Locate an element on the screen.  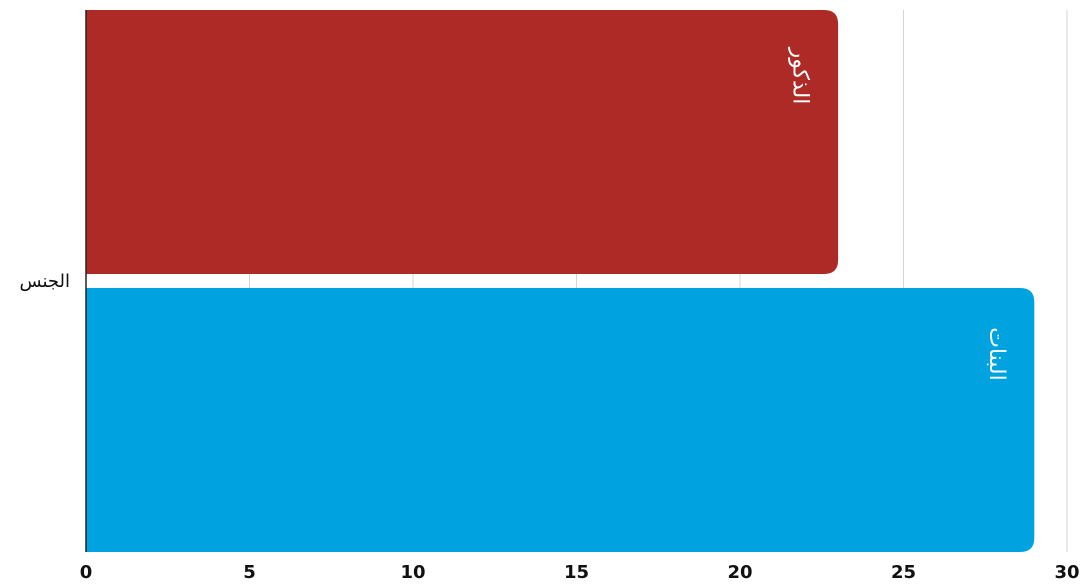
bar-label-0: الذكور is located at coordinates (800, 76).